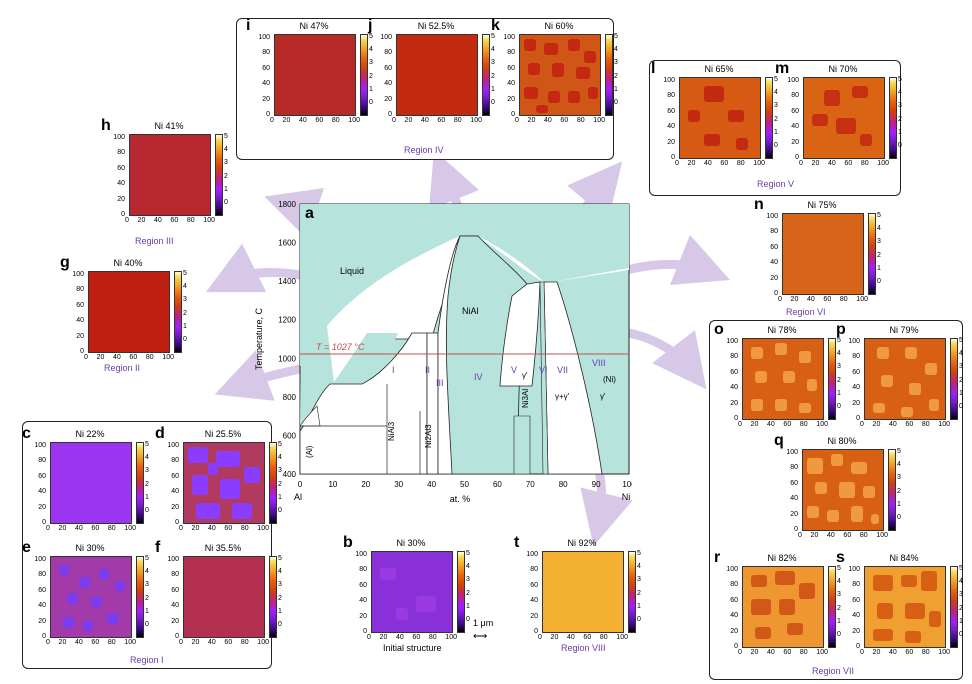 This screenshot has height=684, width=972. I want to click on y-tick: 1800, so click(287, 204).